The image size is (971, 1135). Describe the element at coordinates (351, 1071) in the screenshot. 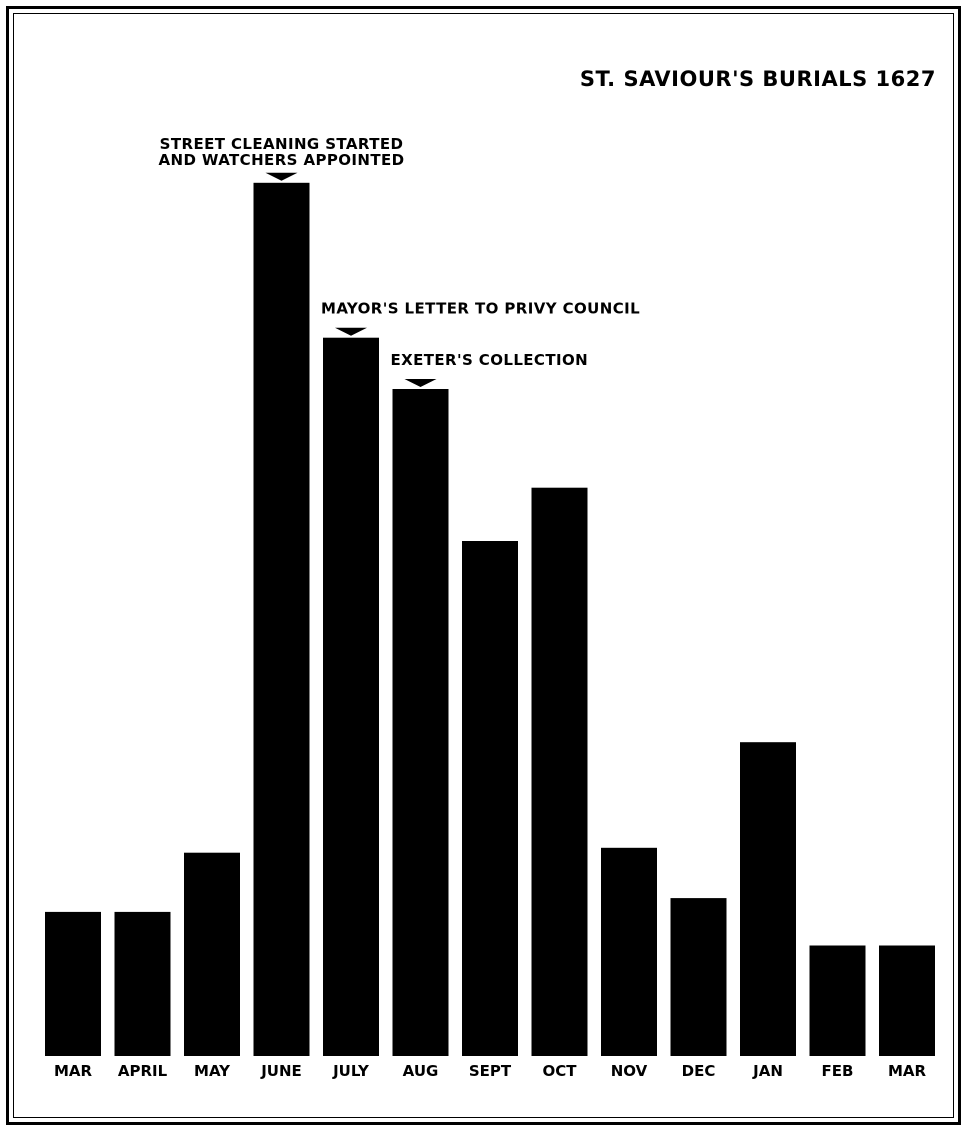

I see `x-tick-label: JULY` at that location.